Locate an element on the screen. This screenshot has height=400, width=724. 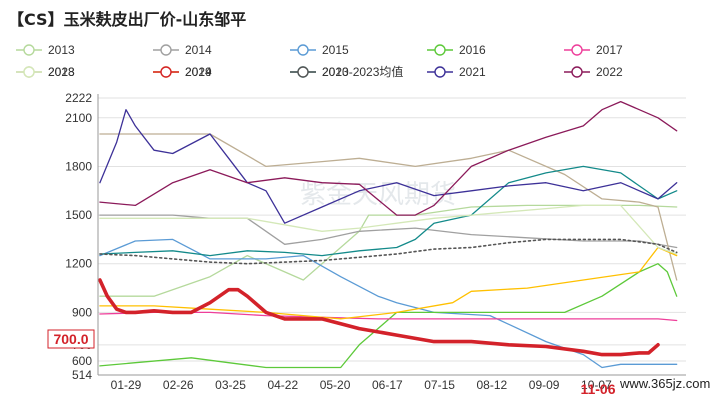
y-tick-label: 900 is located at coordinates (82, 312).